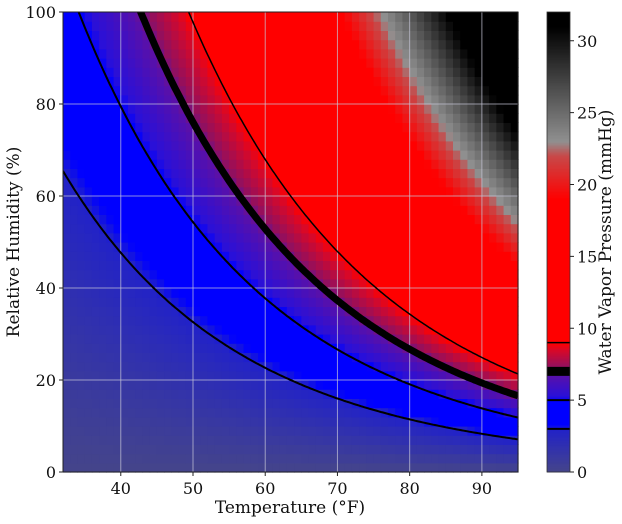  Describe the element at coordinates (46, 104) in the screenshot. I see `y-tick-label: 80` at that location.